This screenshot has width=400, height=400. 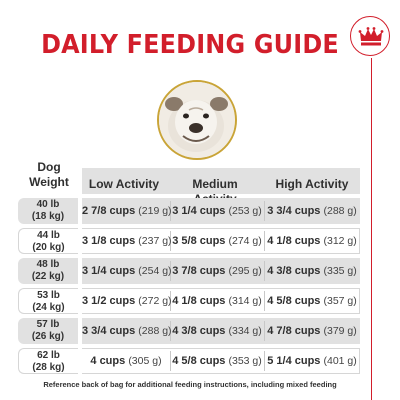 I want to click on brand-logo, so click(x=370, y=36).